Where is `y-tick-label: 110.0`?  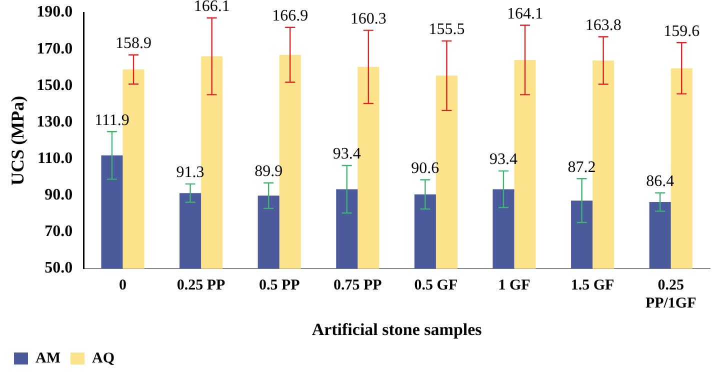
y-tick-label: 110.0 is located at coordinates (55, 159).